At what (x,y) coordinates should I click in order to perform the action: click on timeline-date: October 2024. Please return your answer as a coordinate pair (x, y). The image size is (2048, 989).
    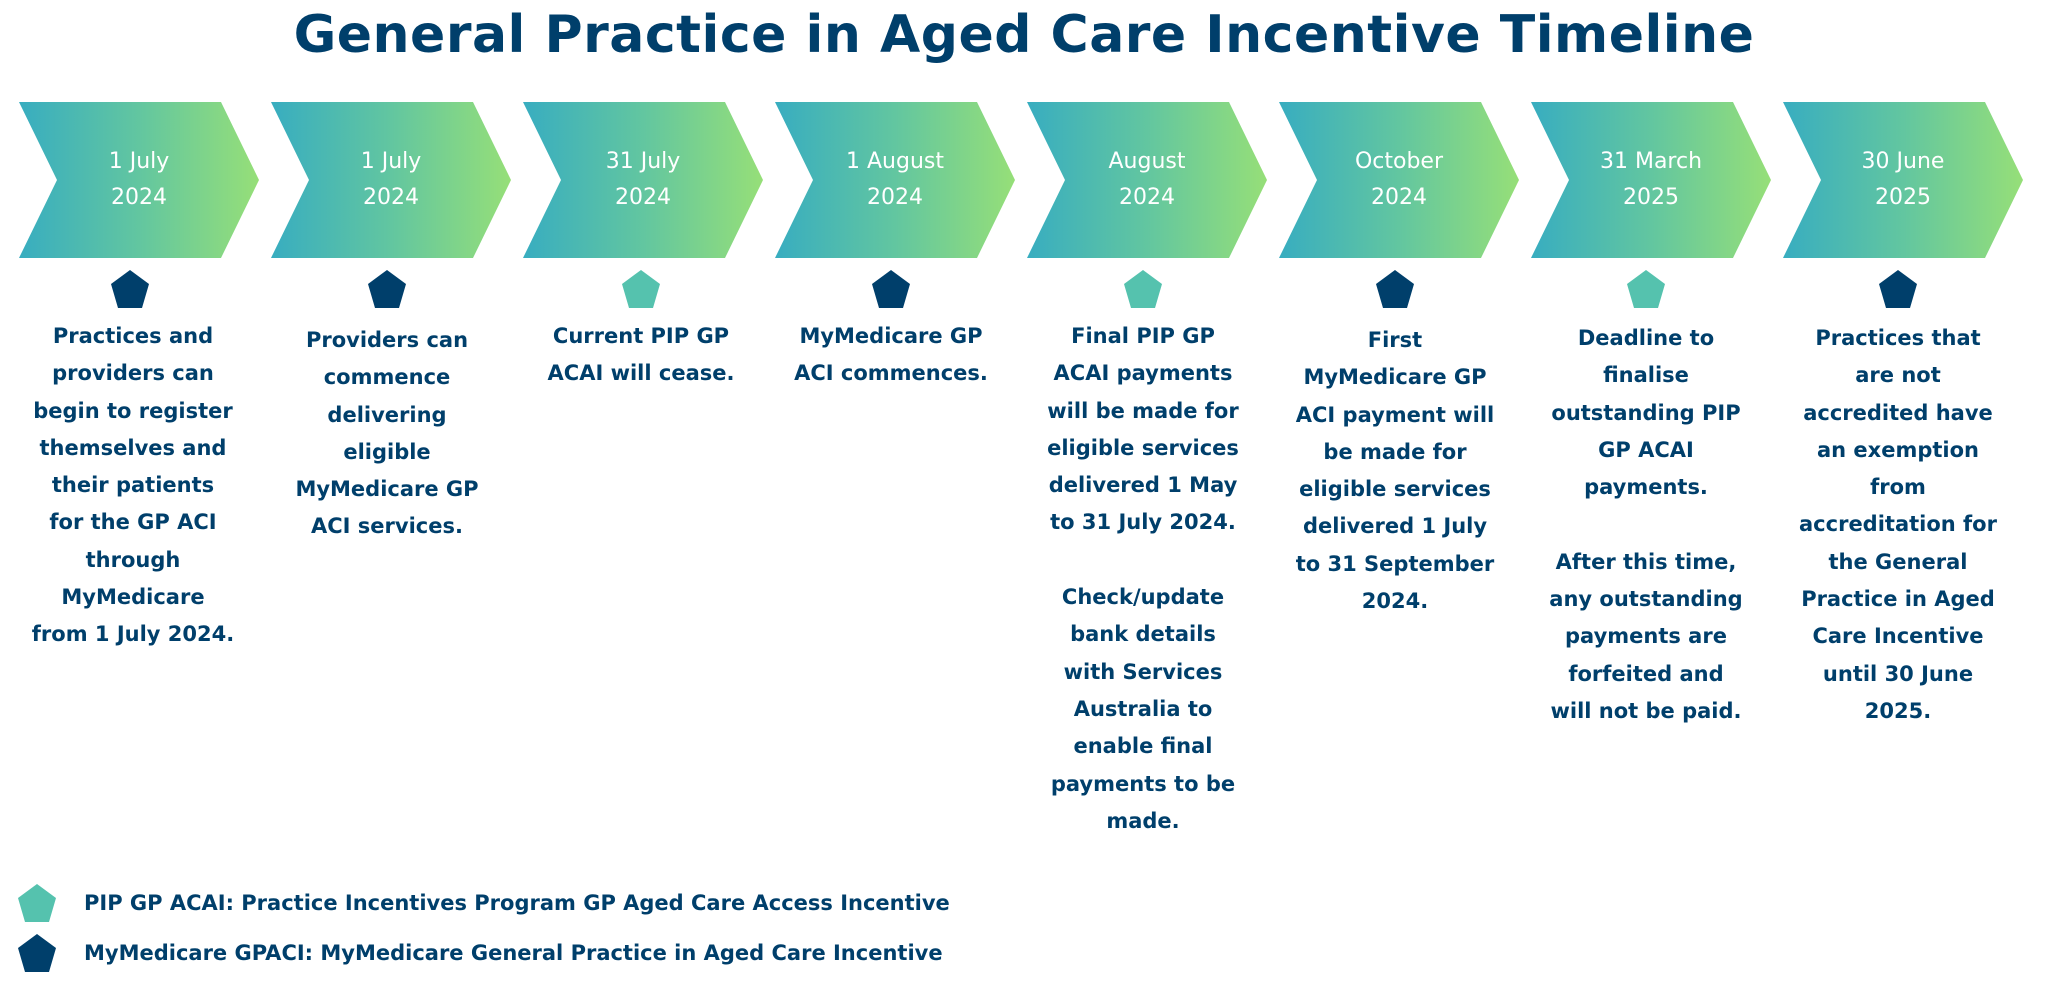
    Looking at the image, I should click on (1399, 180).